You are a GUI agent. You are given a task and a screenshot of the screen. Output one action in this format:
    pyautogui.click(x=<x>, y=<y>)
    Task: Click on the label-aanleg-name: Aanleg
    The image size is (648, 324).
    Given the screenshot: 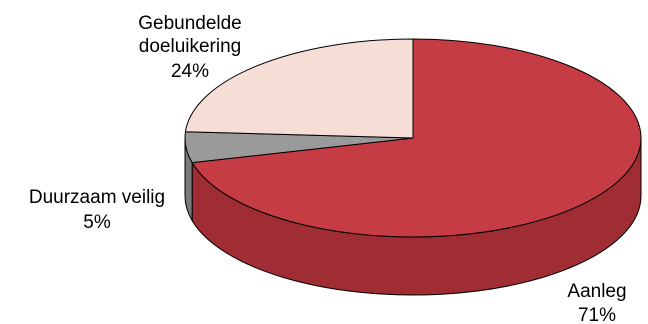 What is the action you would take?
    pyautogui.click(x=596, y=291)
    